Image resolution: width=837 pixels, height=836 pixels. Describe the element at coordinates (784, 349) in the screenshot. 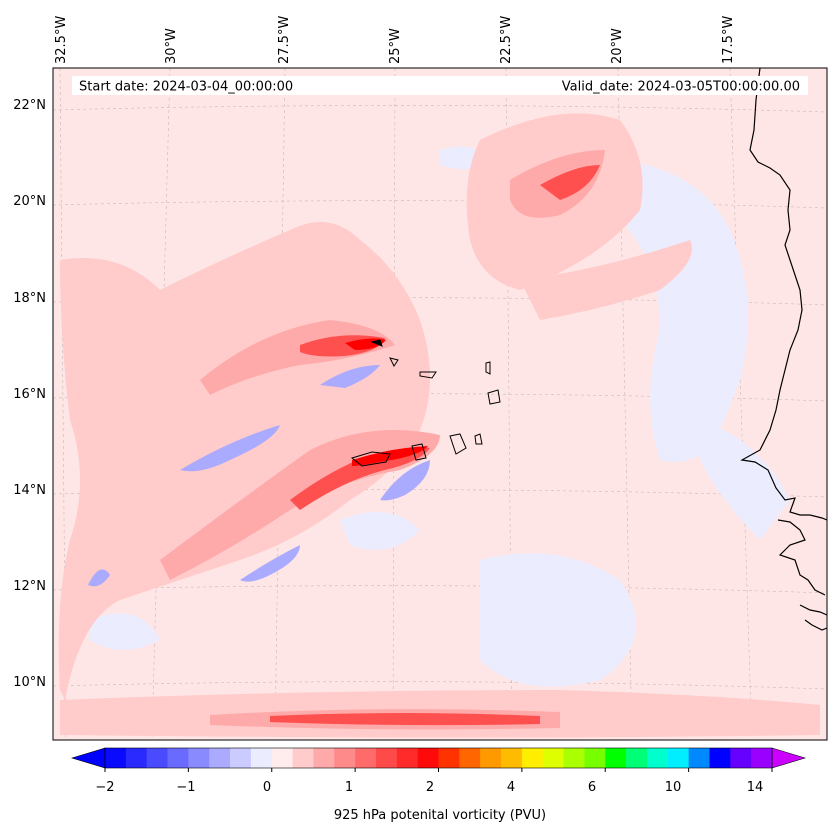

I see `african-coastline` at that location.